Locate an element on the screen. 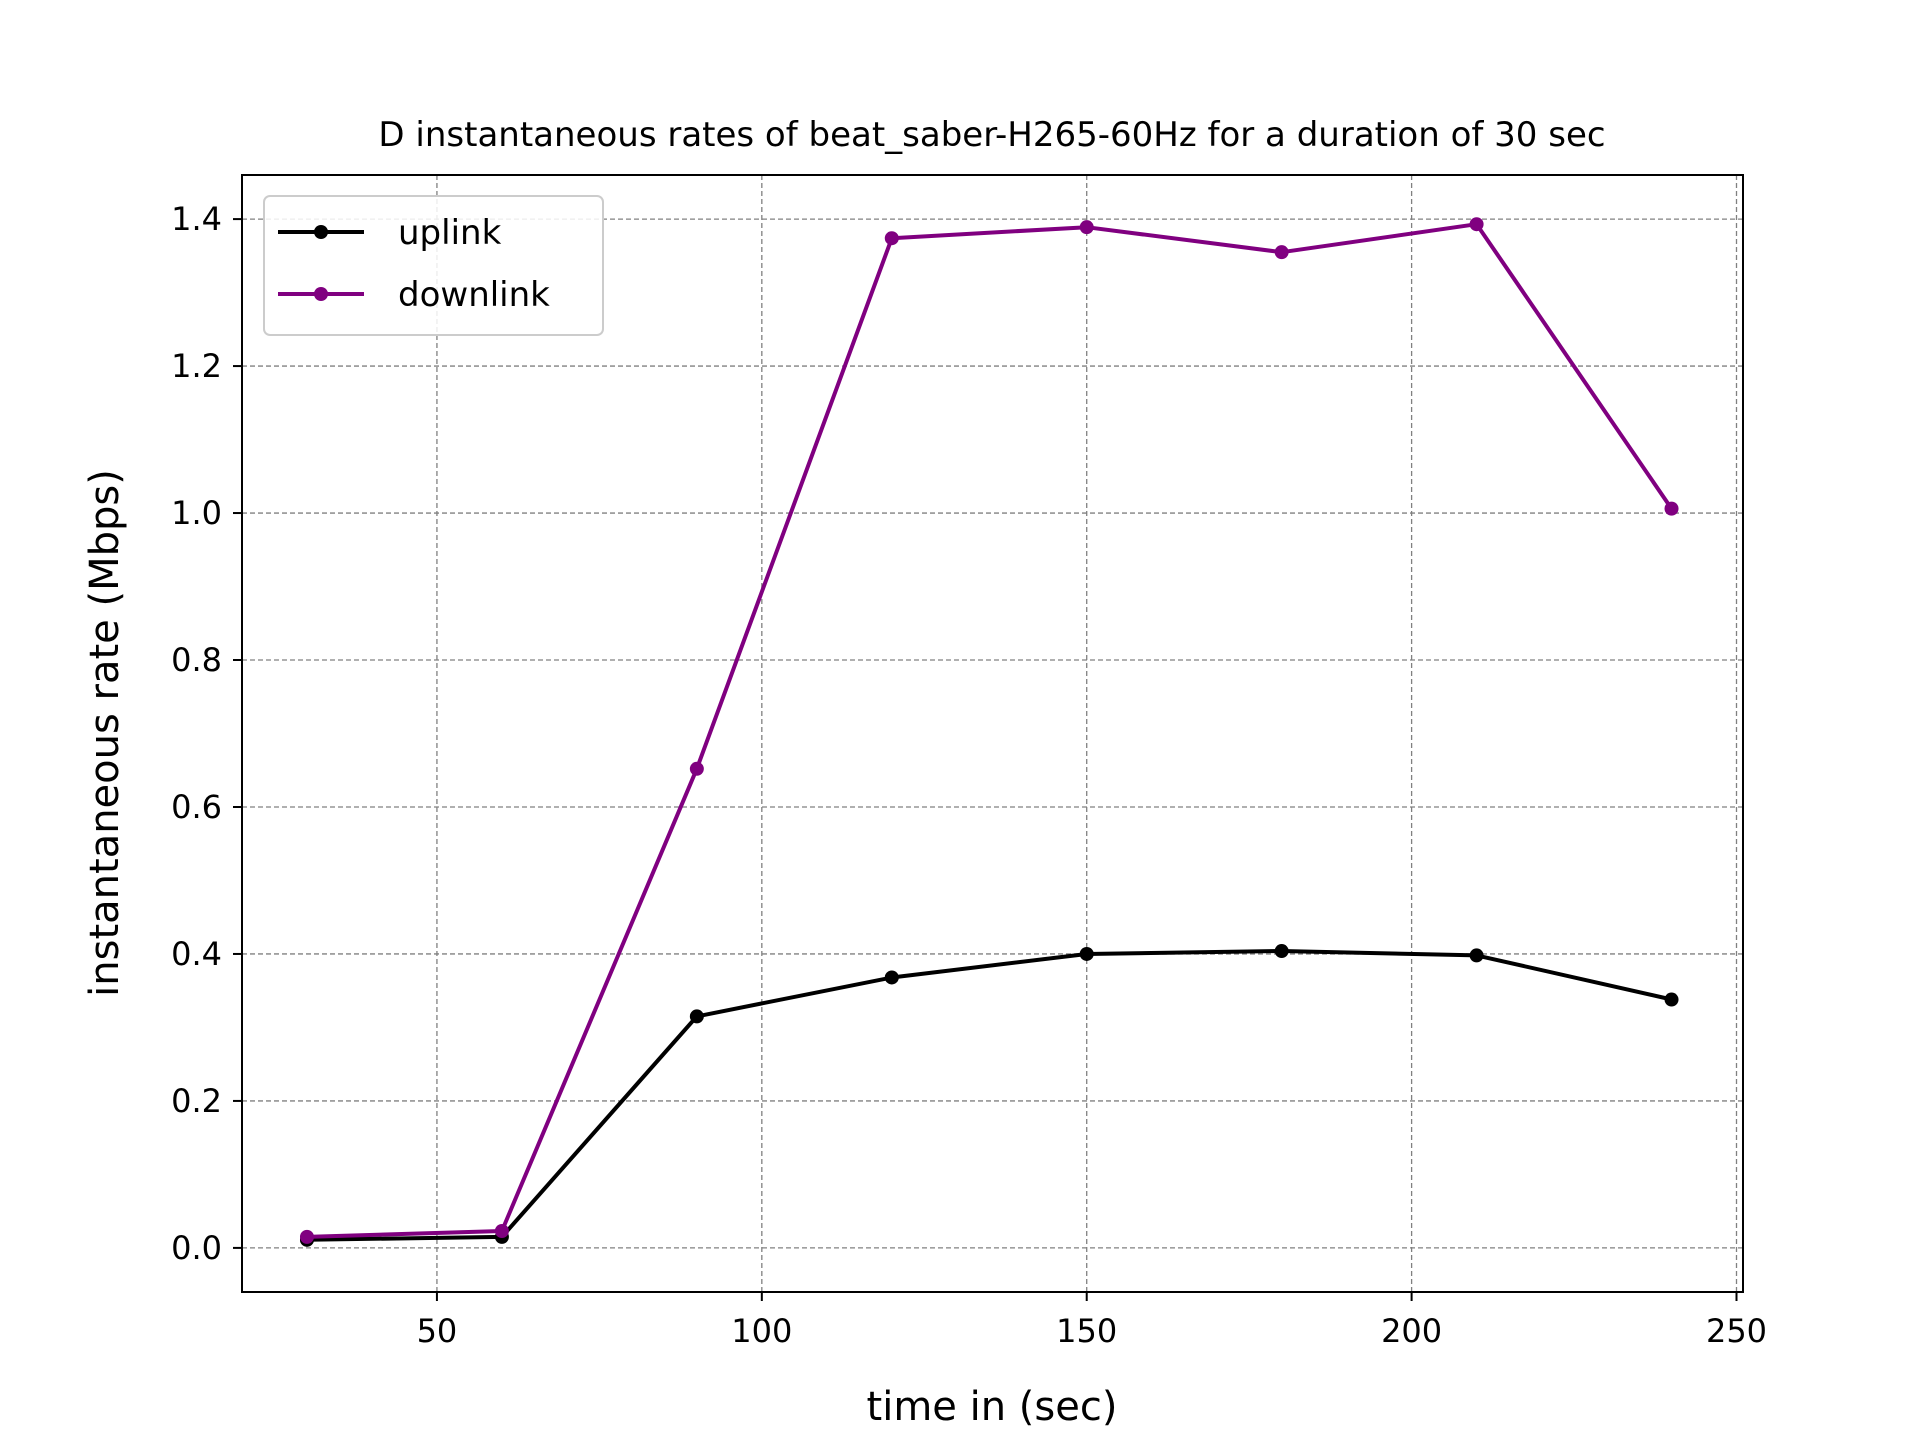  x-tick-label: 150 is located at coordinates (1086, 1331).